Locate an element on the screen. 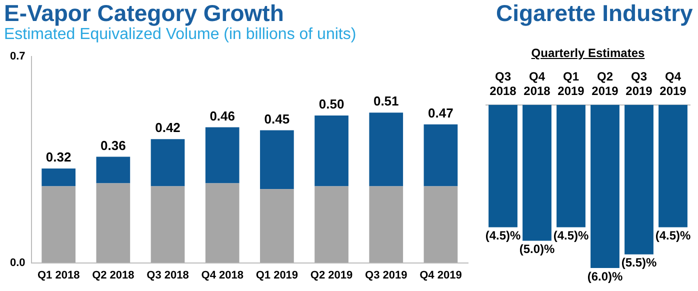 The width and height of the screenshot is (698, 291). data-label: (5.0)% is located at coordinates (537, 249).